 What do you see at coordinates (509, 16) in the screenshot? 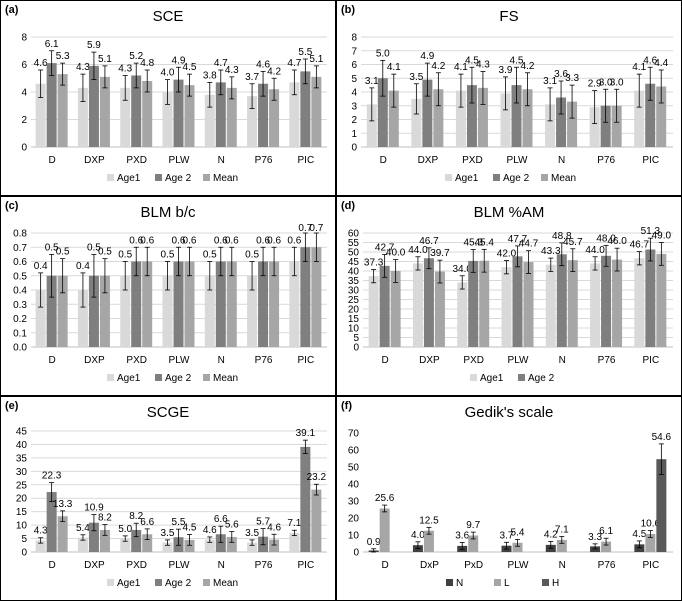
I see `chart-title: FS` at bounding box center [509, 16].